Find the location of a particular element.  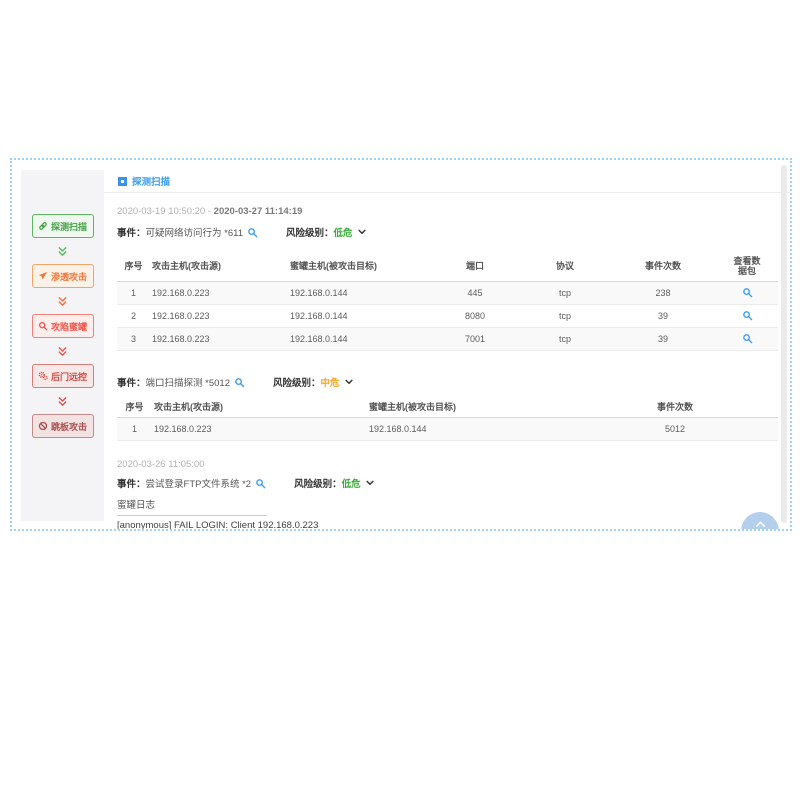

sidebar-item-compromise-honeypot: 攻陷蜜罐 is located at coordinates (62, 326).